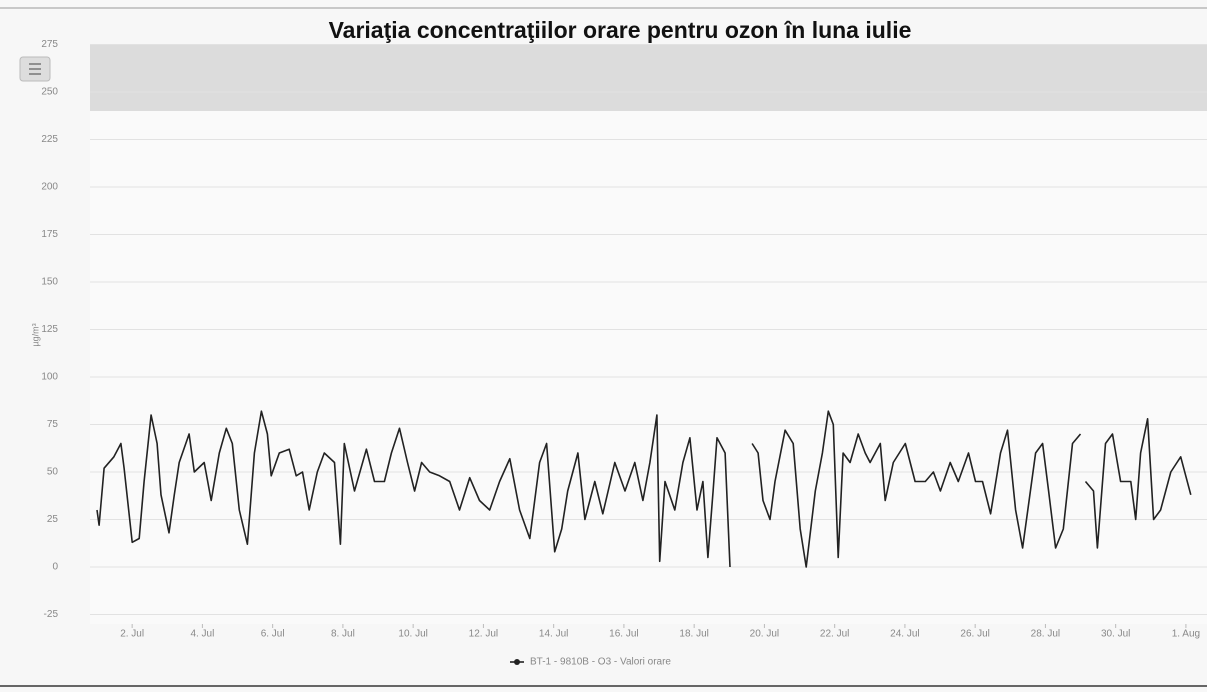  I want to click on y-axis-label: µg/m³, so click(35, 334).